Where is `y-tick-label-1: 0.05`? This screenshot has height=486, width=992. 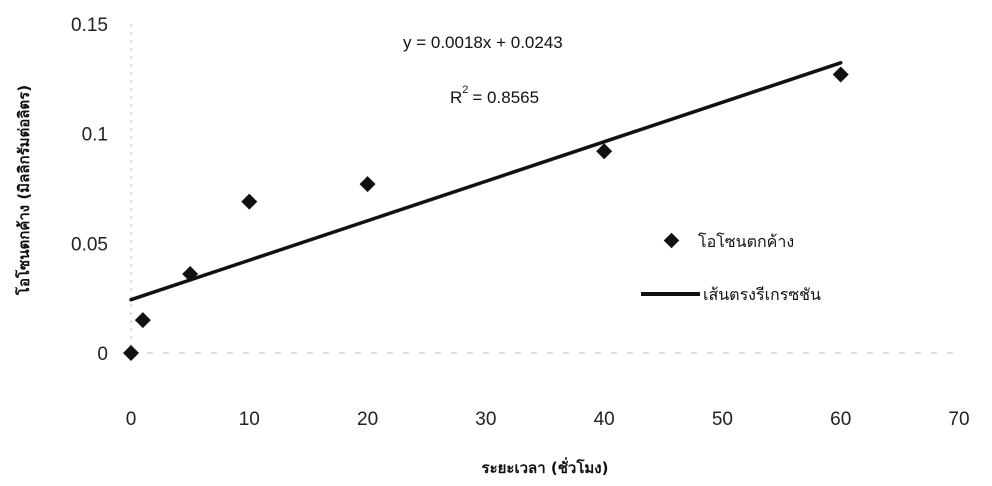
y-tick-label-1: 0.05 is located at coordinates (89, 244).